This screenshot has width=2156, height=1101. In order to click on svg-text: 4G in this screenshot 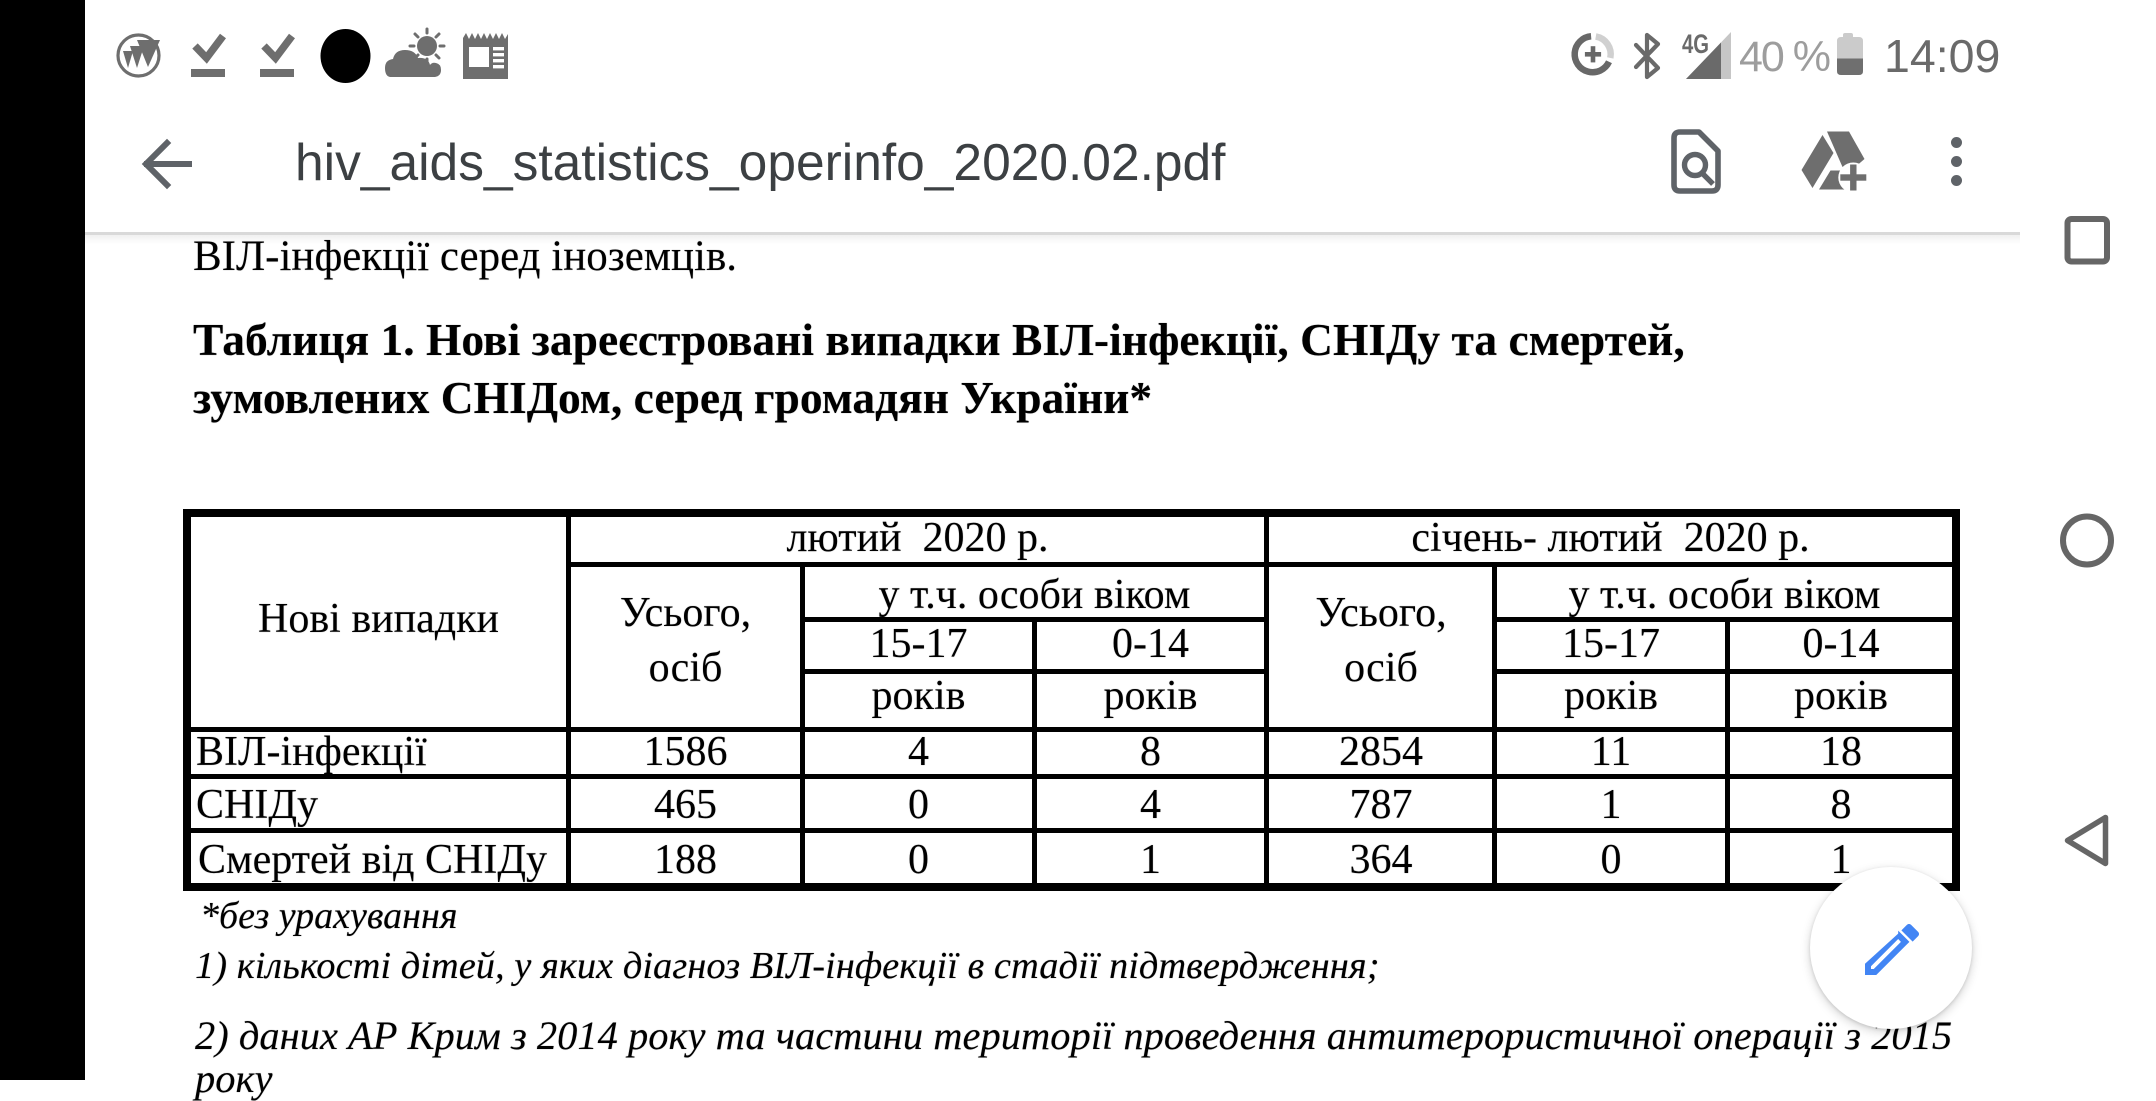, I will do `click(1695, 44)`.